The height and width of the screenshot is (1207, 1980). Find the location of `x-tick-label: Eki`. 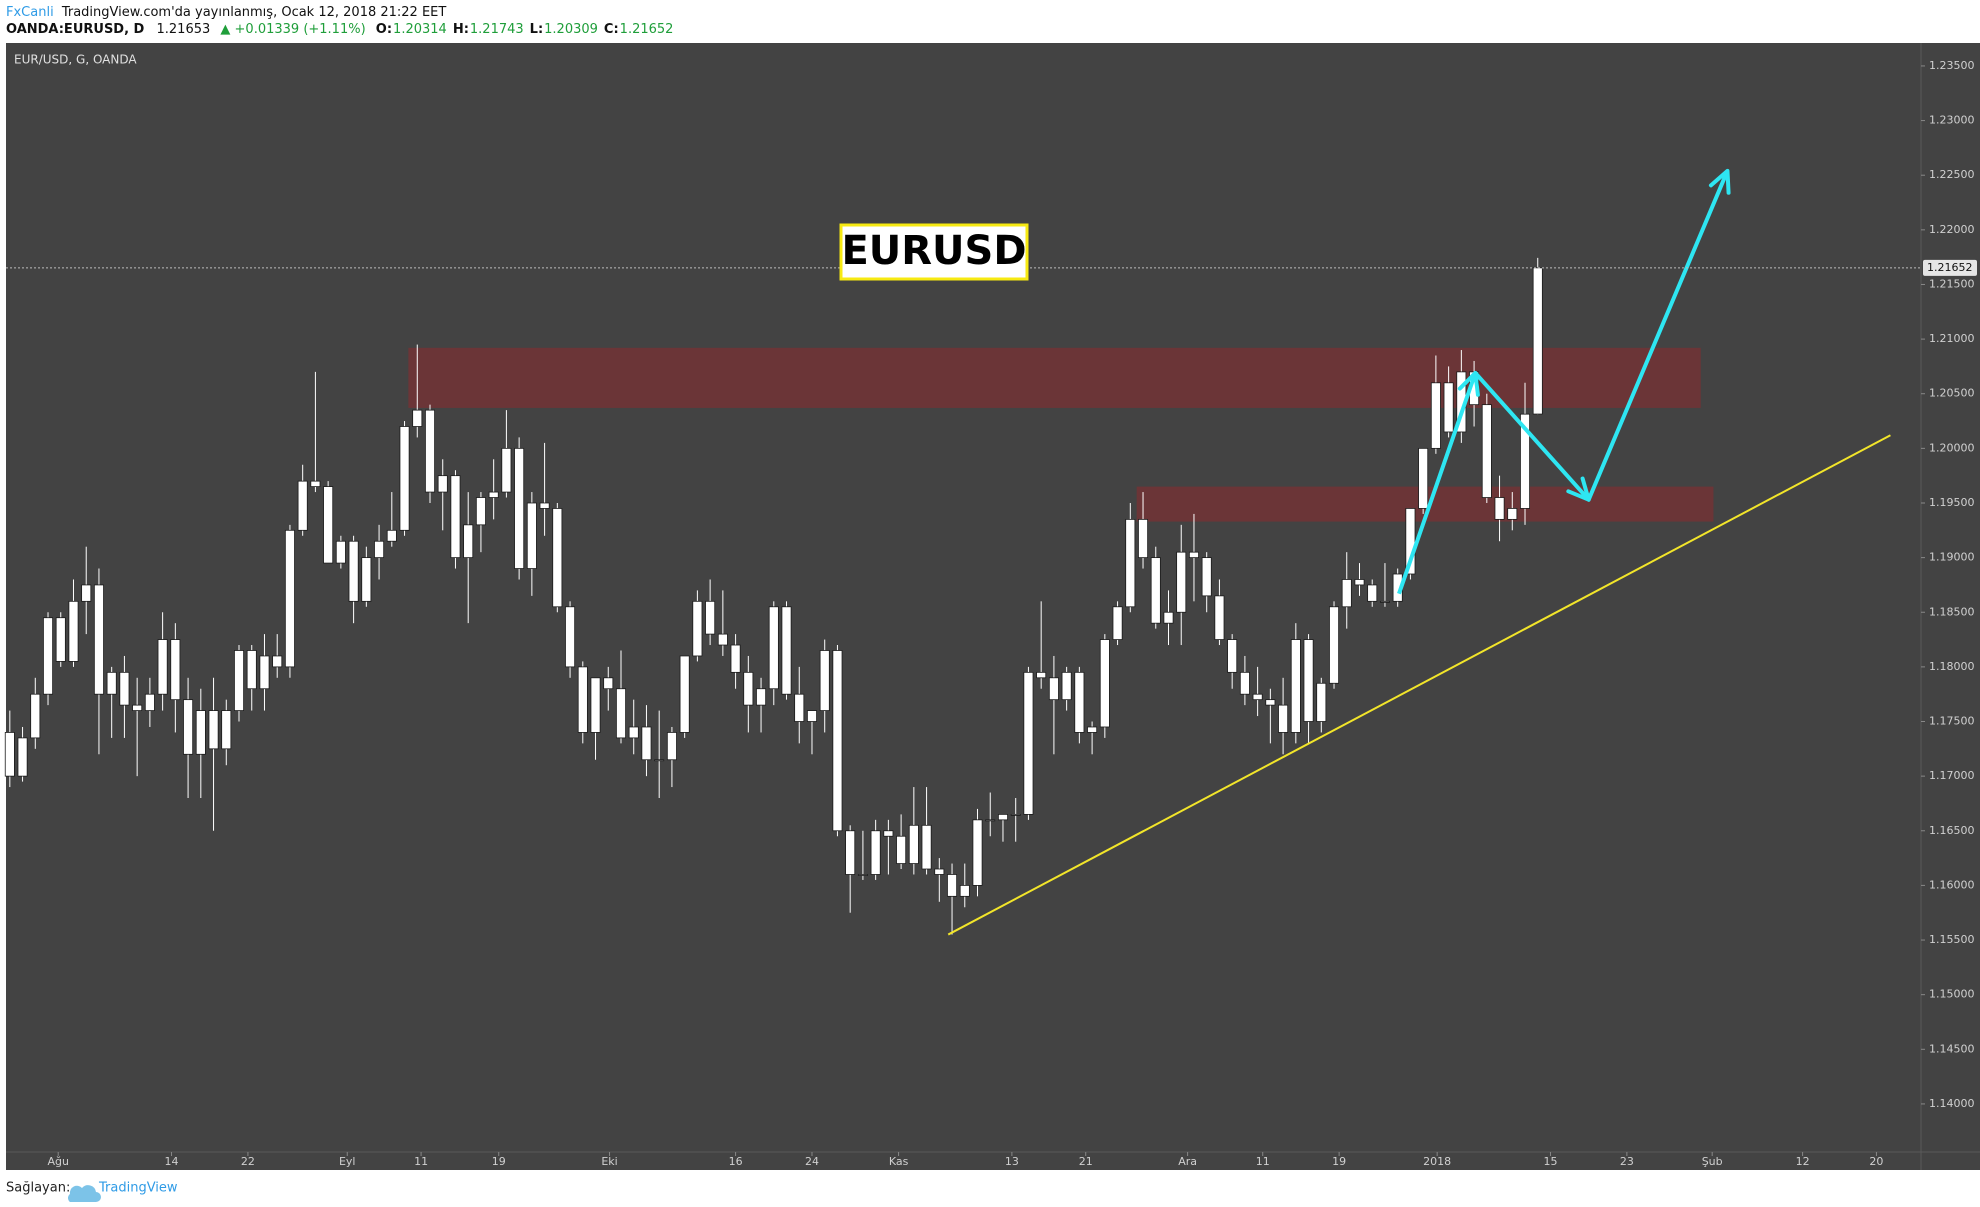

x-tick-label: Eki is located at coordinates (609, 1161).